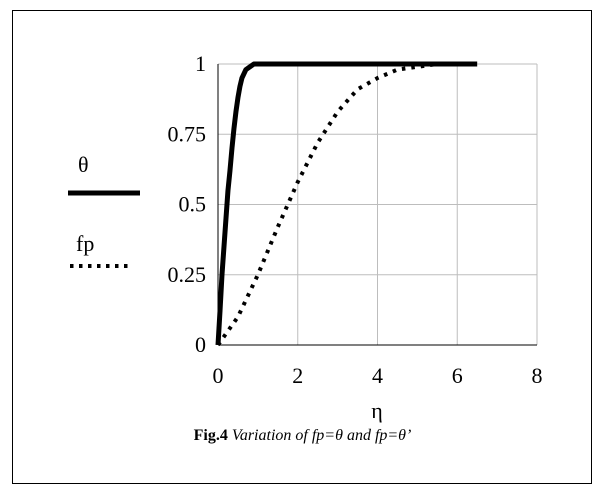  Describe the element at coordinates (457, 375) in the screenshot. I see `x-tick-label: 6` at that location.